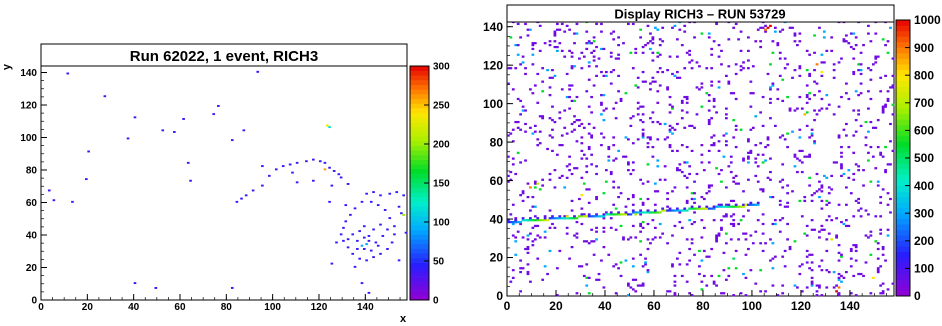  What do you see at coordinates (319, 307) in the screenshot?
I see `x-tick-label: 120` at bounding box center [319, 307].